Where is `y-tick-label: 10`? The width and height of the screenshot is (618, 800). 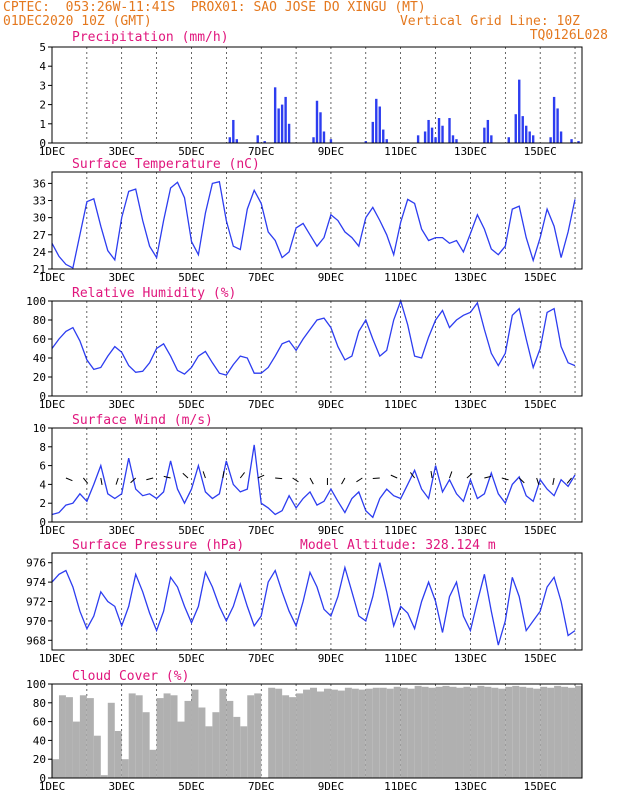
y-tick-label: 10 is located at coordinates (39, 428).